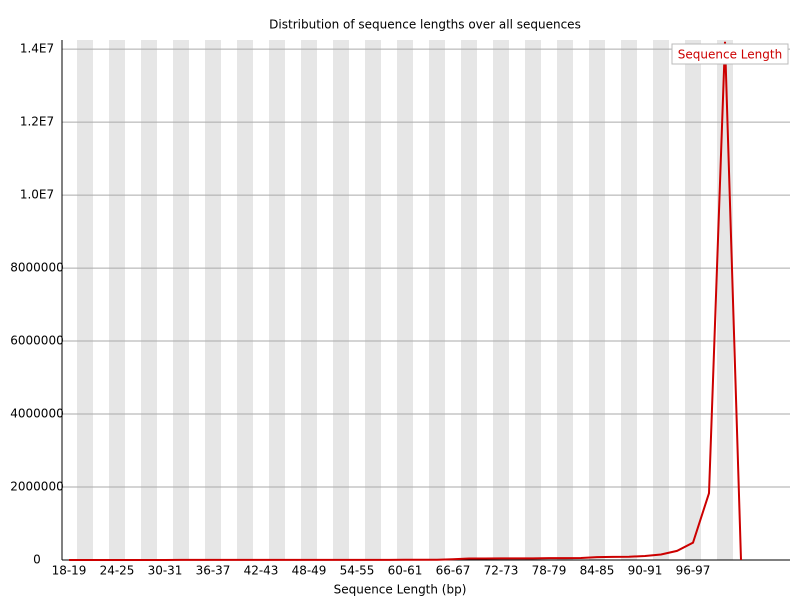  Describe the element at coordinates (36, 268) in the screenshot. I see `y-tick-label: 8000000` at that location.